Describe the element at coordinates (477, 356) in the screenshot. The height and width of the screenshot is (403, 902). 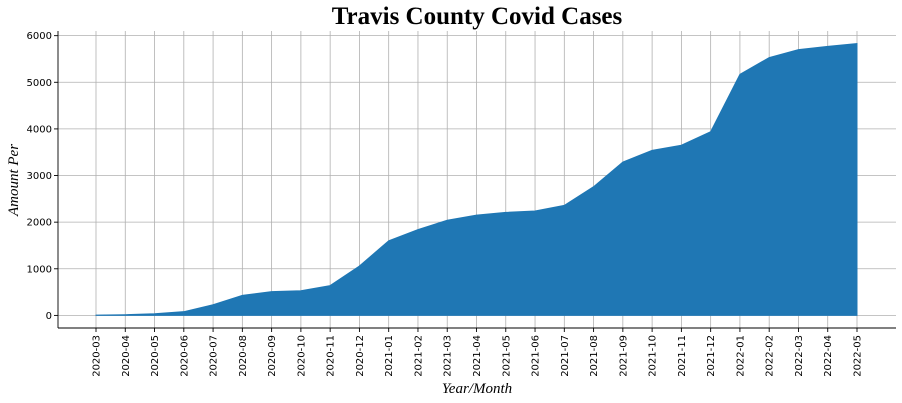
I see `x-tick-label: 2021-04` at that location.